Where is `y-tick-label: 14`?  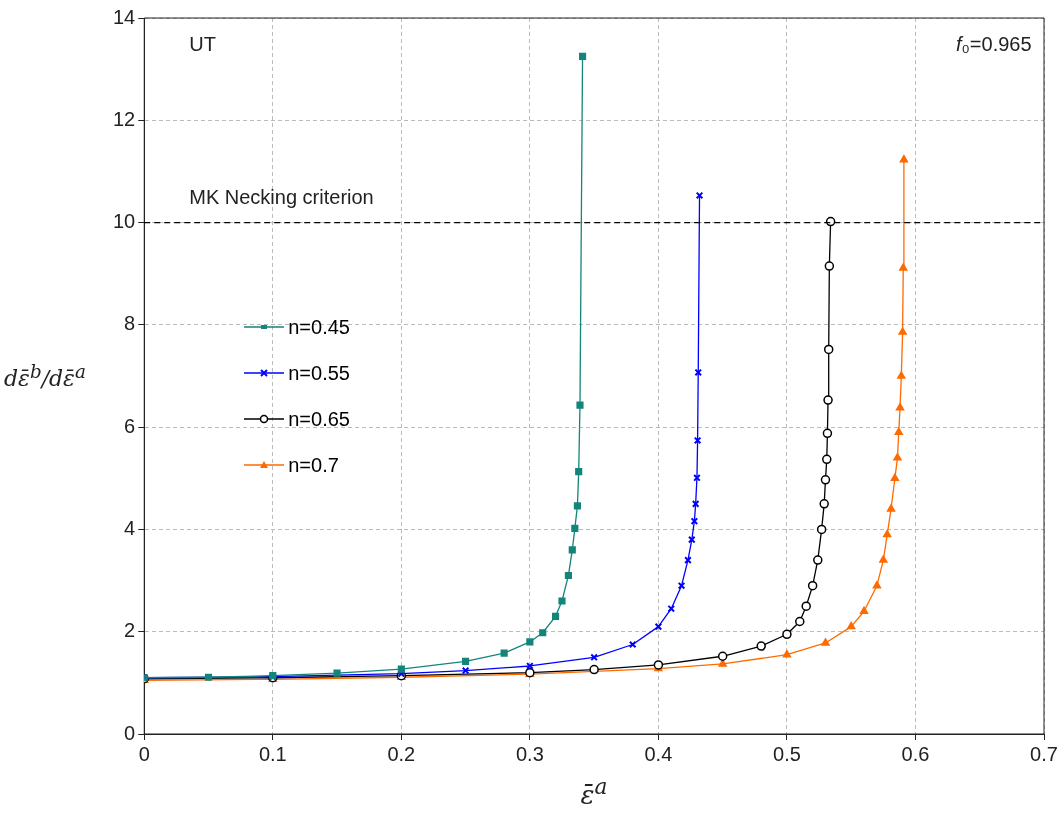
y-tick-label: 14 is located at coordinates (124, 16).